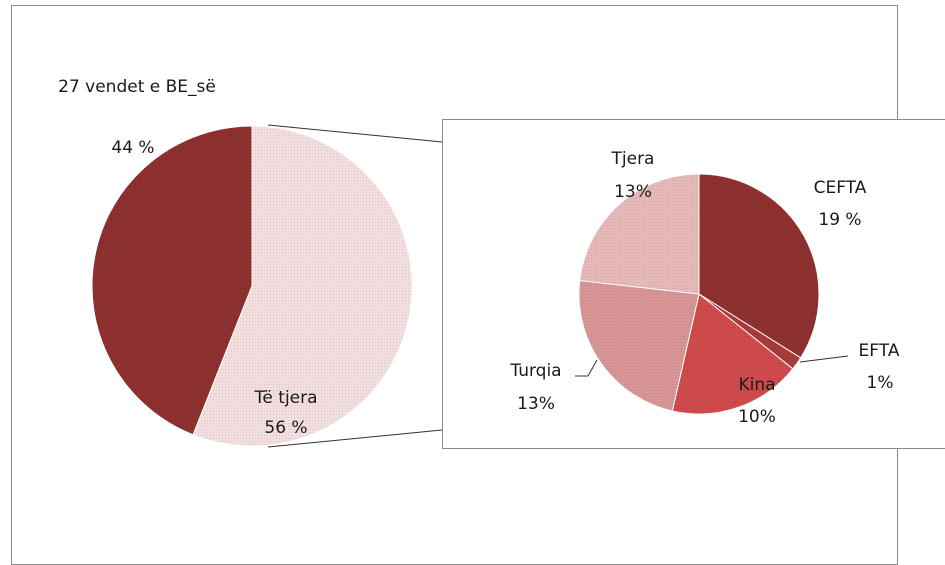 The image size is (945, 565). What do you see at coordinates (535, 371) in the screenshot?
I see `label-turqia: Turqia` at bounding box center [535, 371].